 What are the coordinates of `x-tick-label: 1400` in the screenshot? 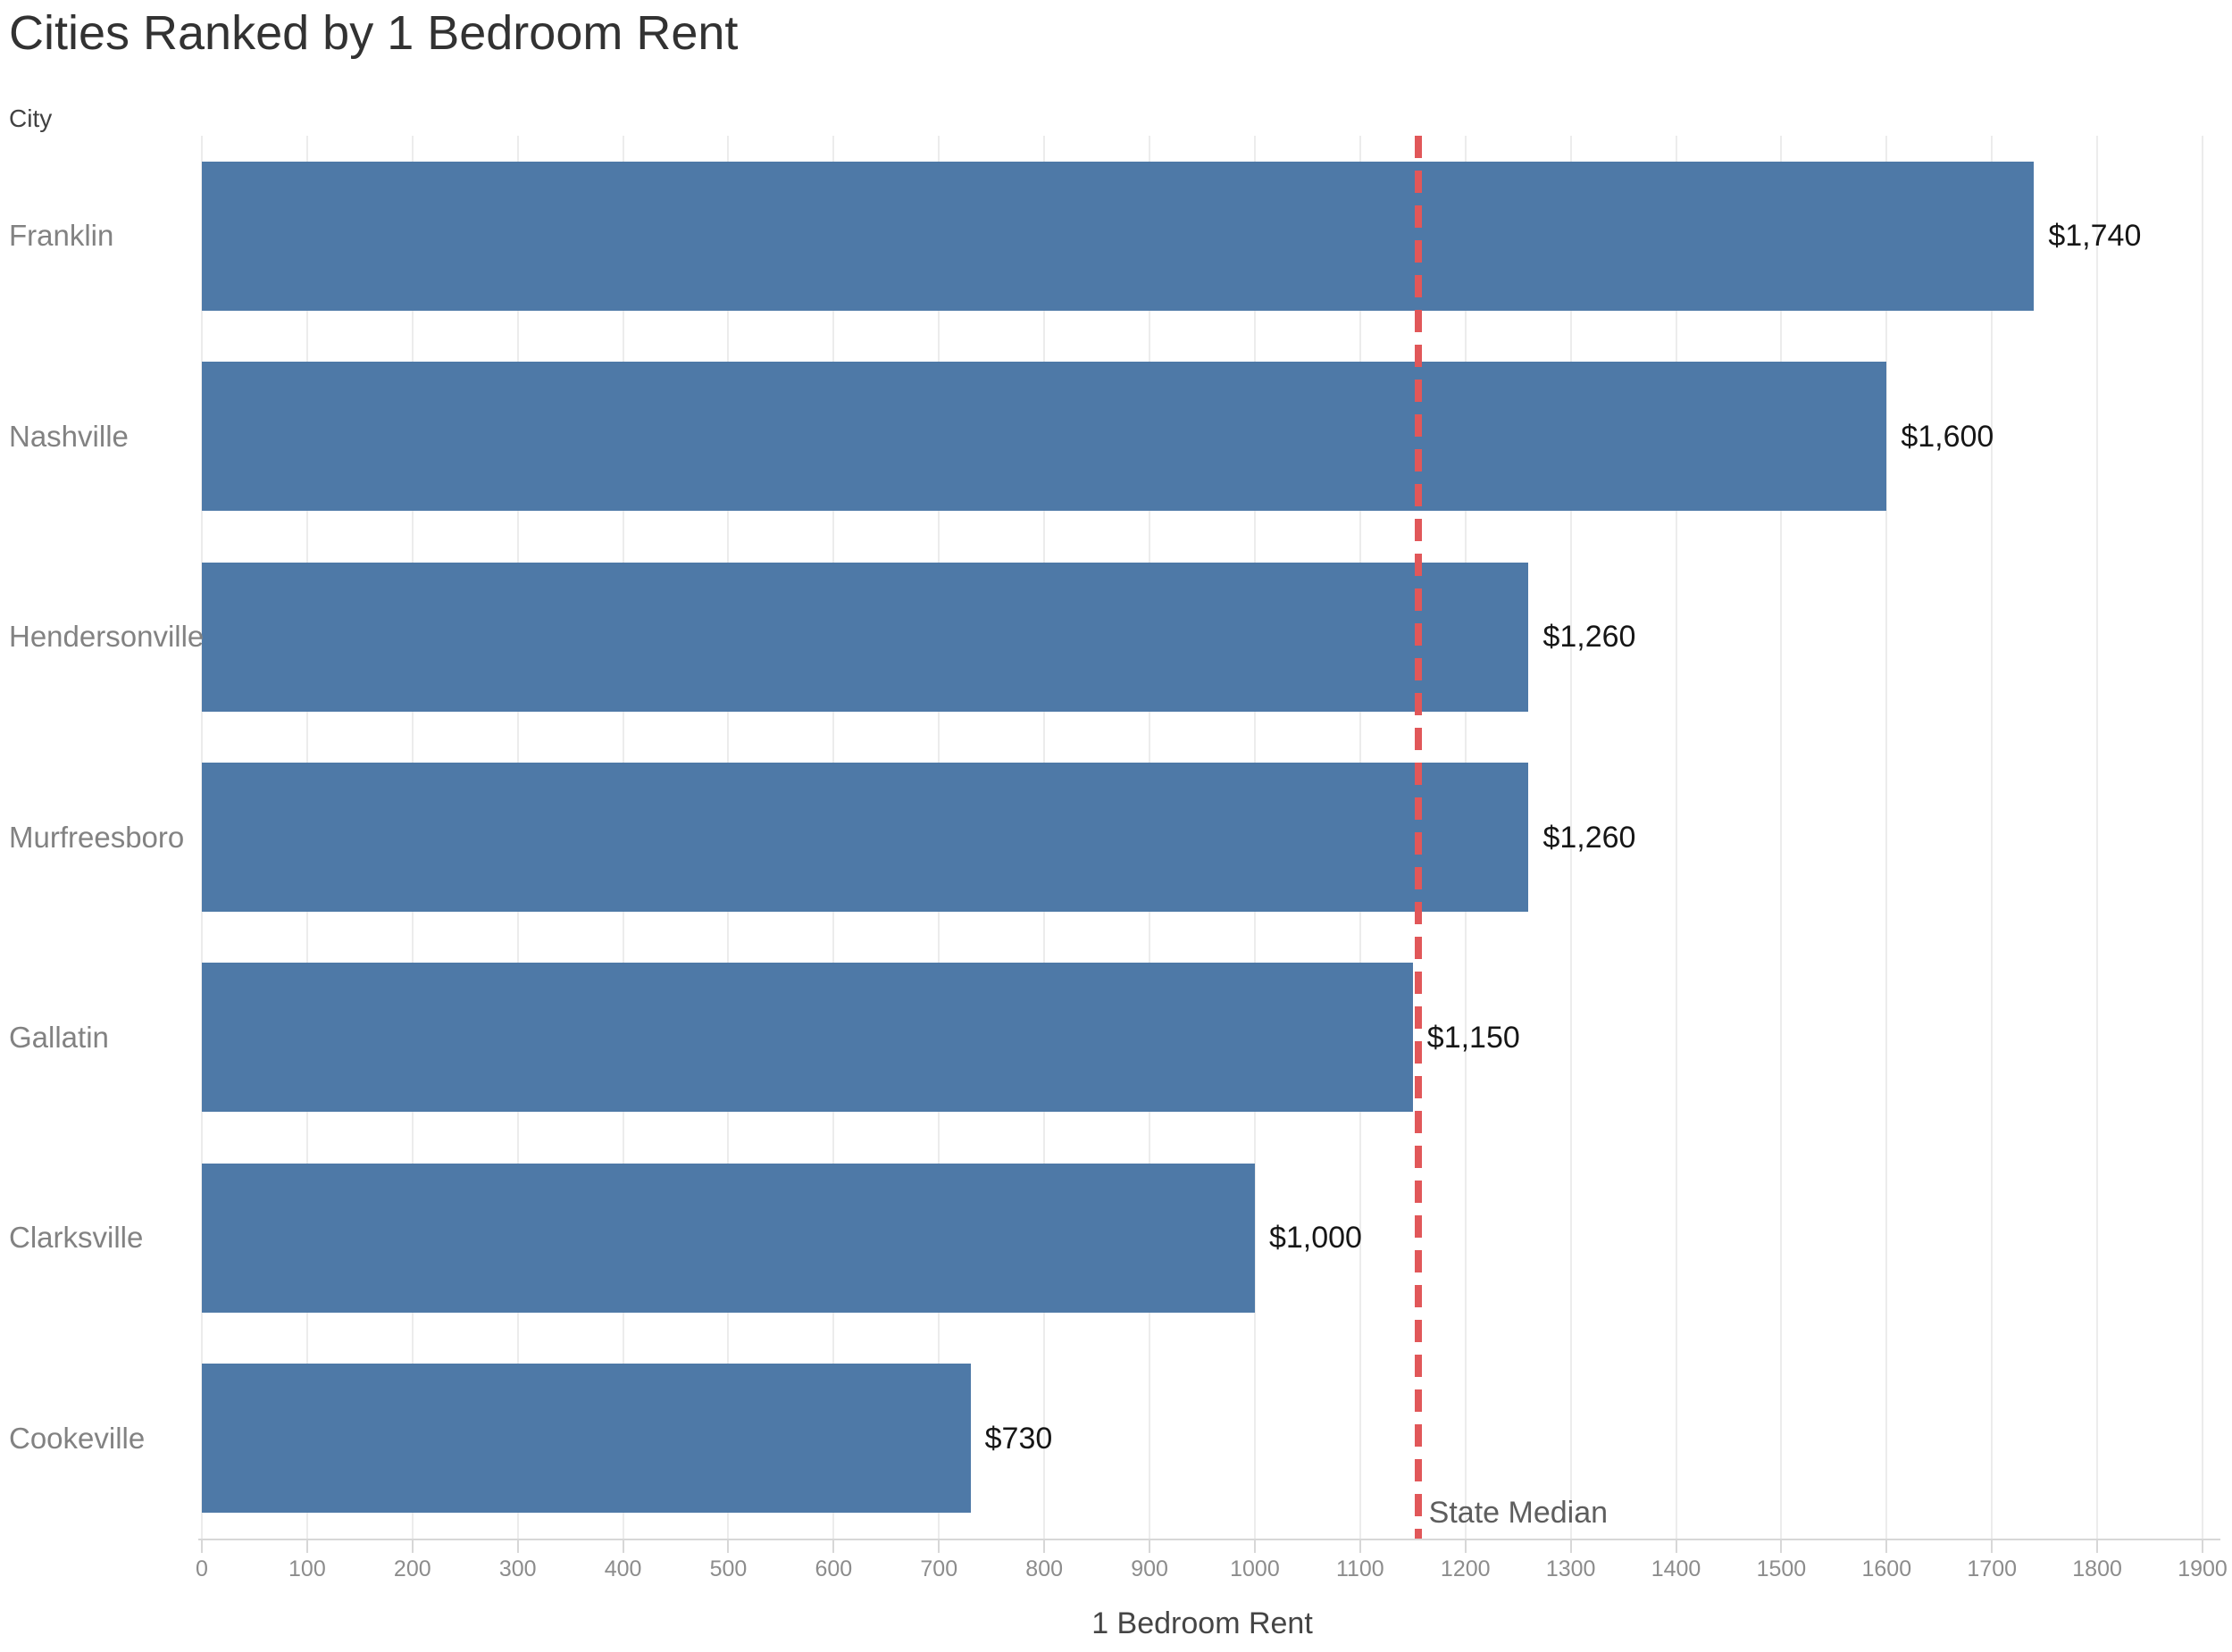 It's located at (1676, 1568).